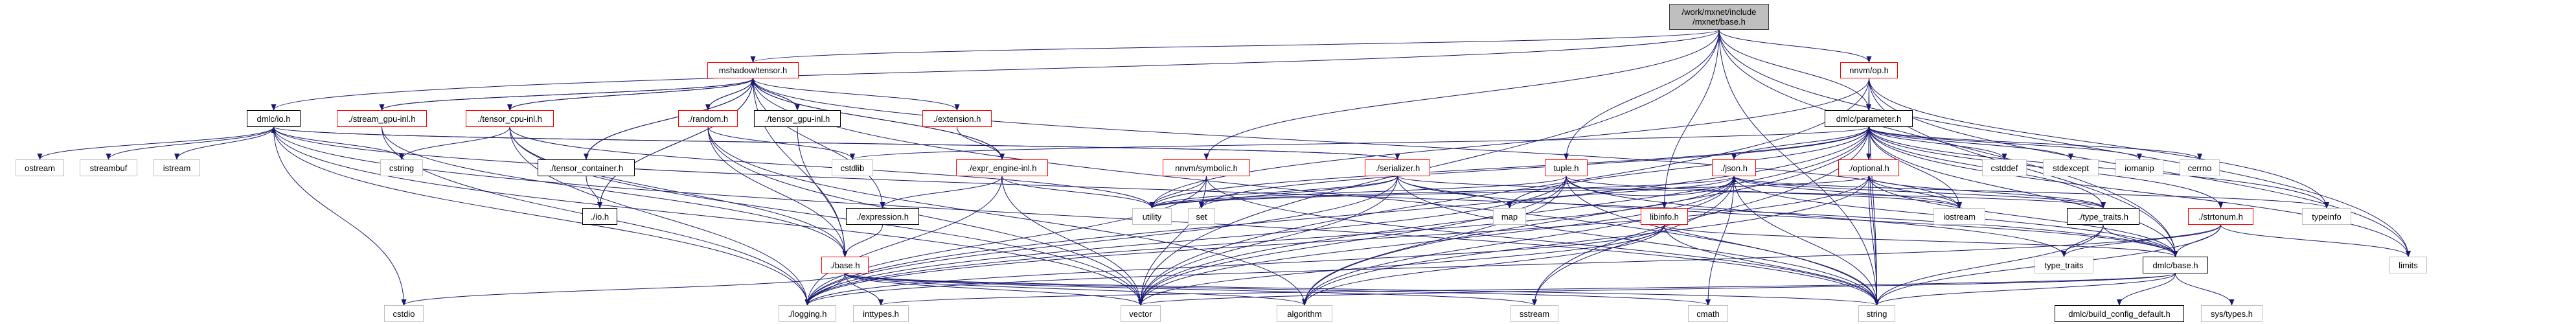 The image size is (2576, 324). What do you see at coordinates (1442, 192) in the screenshot?
I see `edge-json-to-utility` at bounding box center [1442, 192].